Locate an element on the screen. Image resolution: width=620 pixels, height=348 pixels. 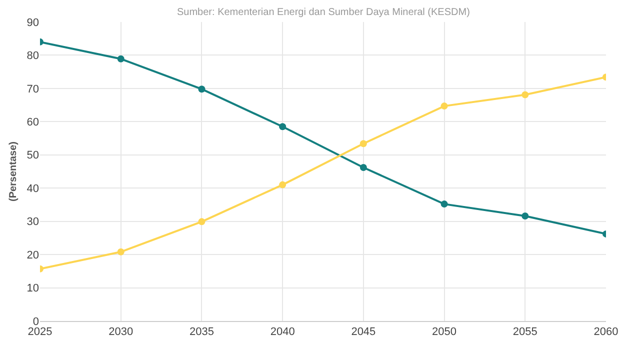
y-tick-label: 0 is located at coordinates (35, 322).